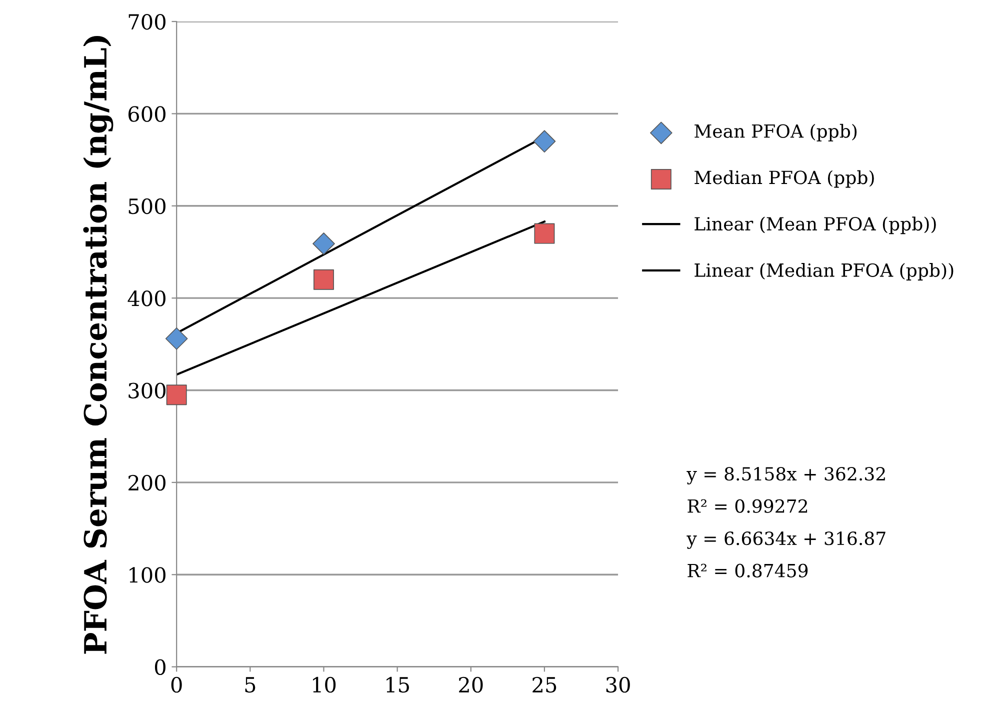 The width and height of the screenshot is (981, 717). I want to click on x-tick-label: 5, so click(250, 685).